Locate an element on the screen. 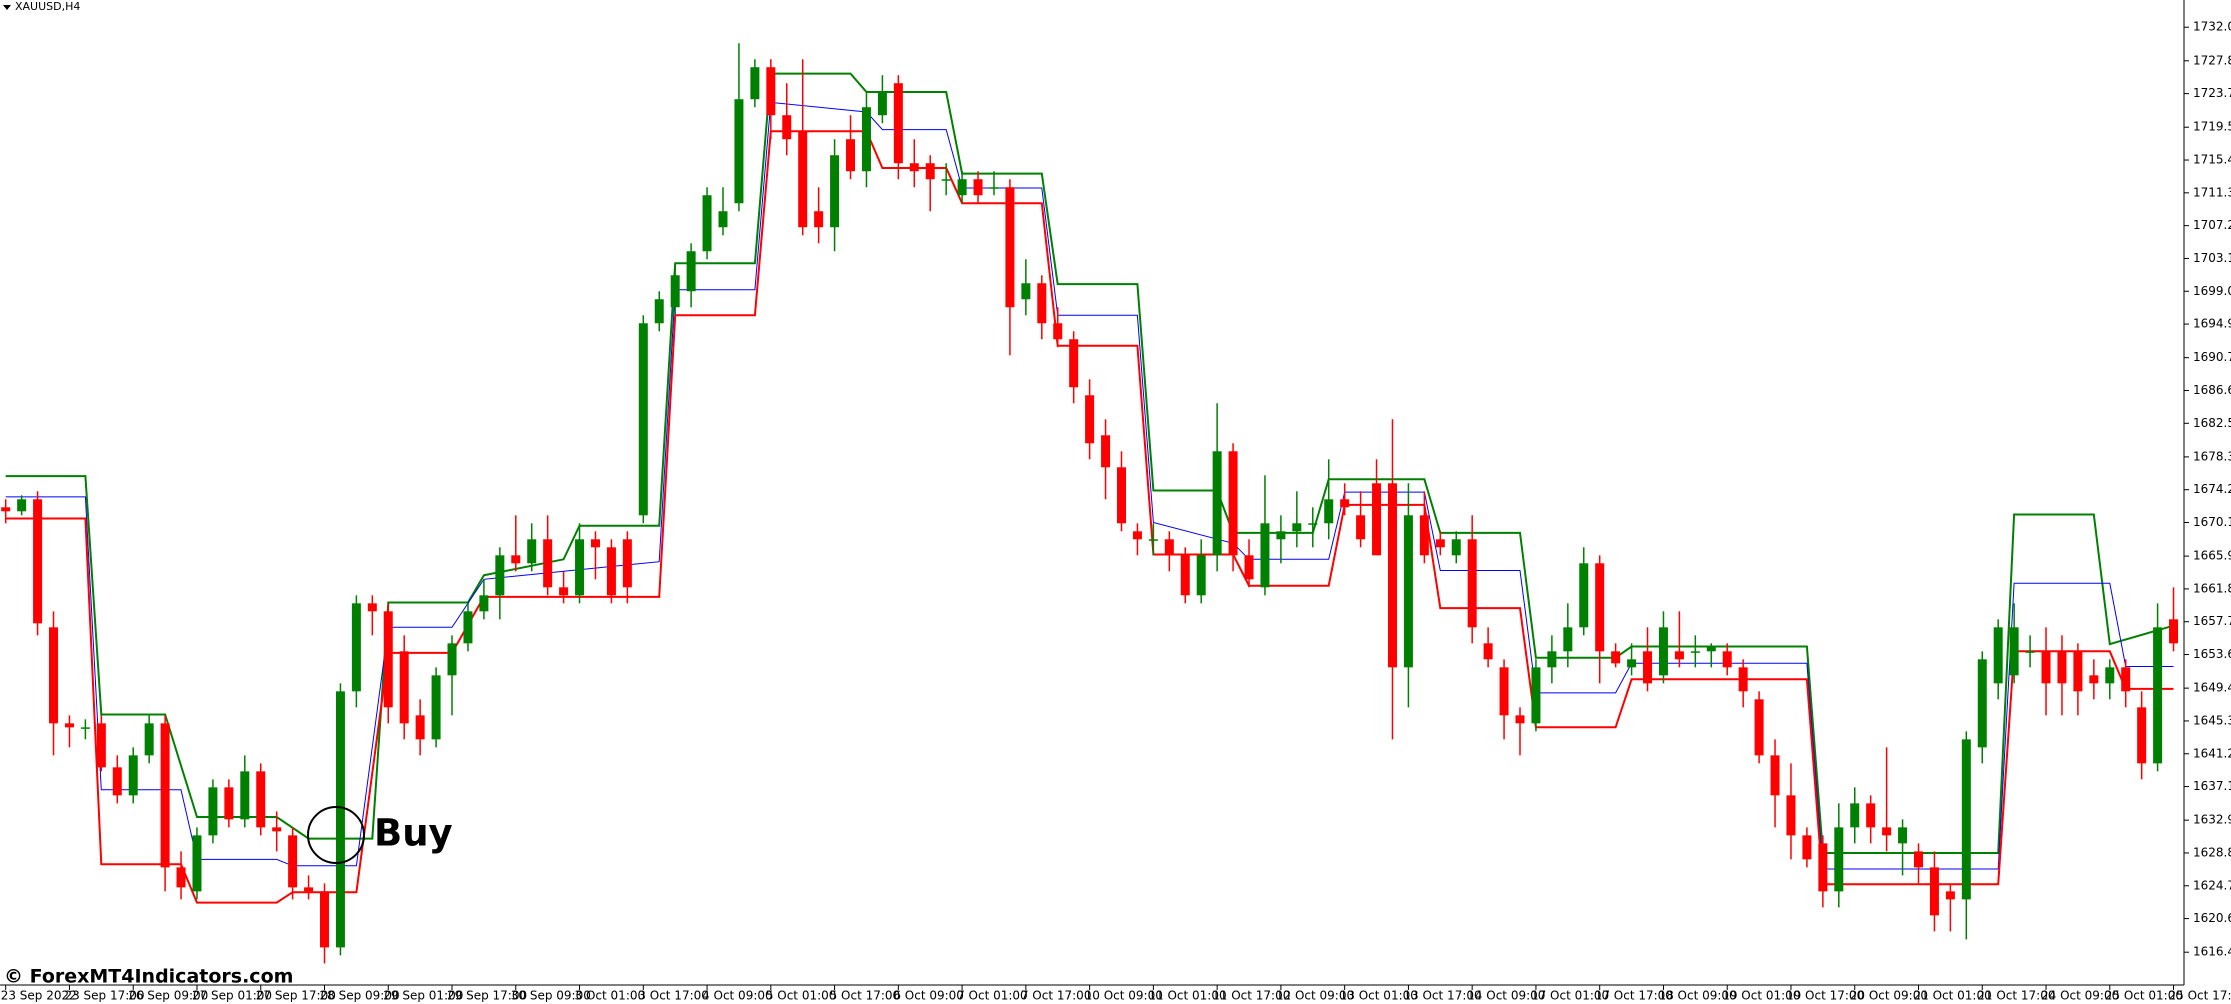 The image size is (2231, 1004). y-tick-label: 1699.00 is located at coordinates (2212, 291).